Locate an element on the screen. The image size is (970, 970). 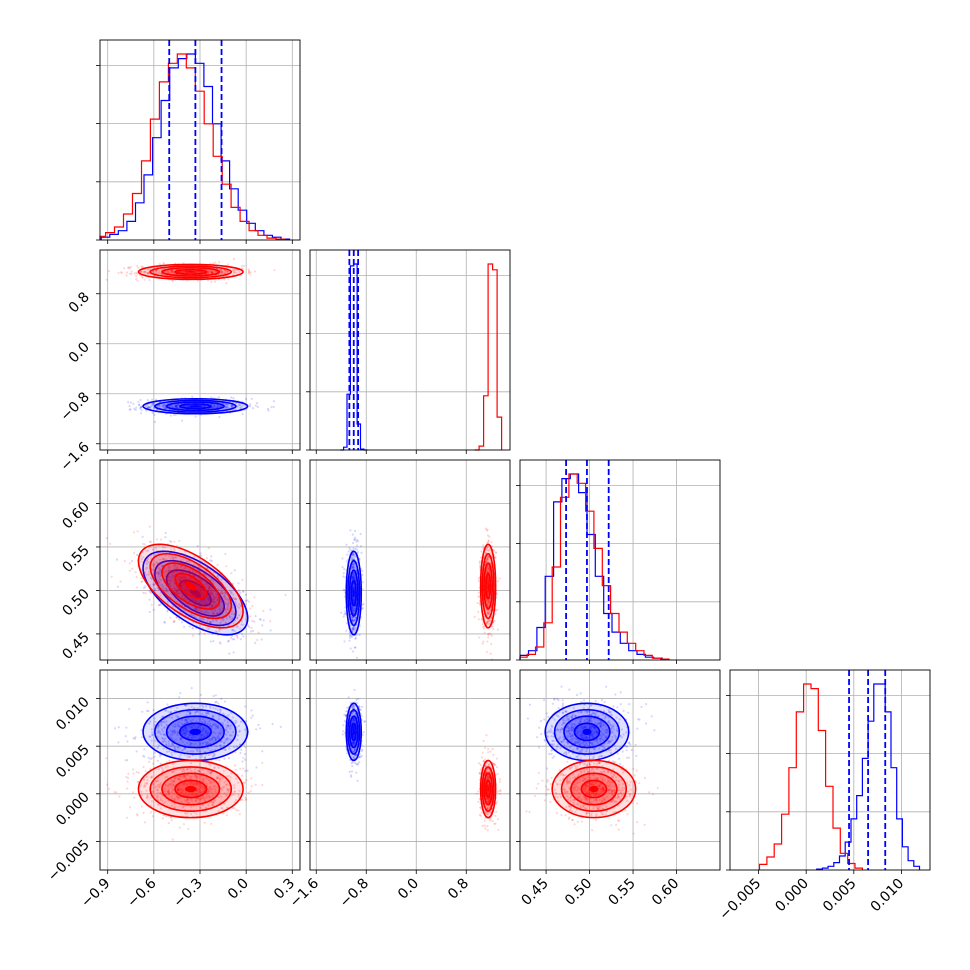
density-peak is located at coordinates (488, 586).